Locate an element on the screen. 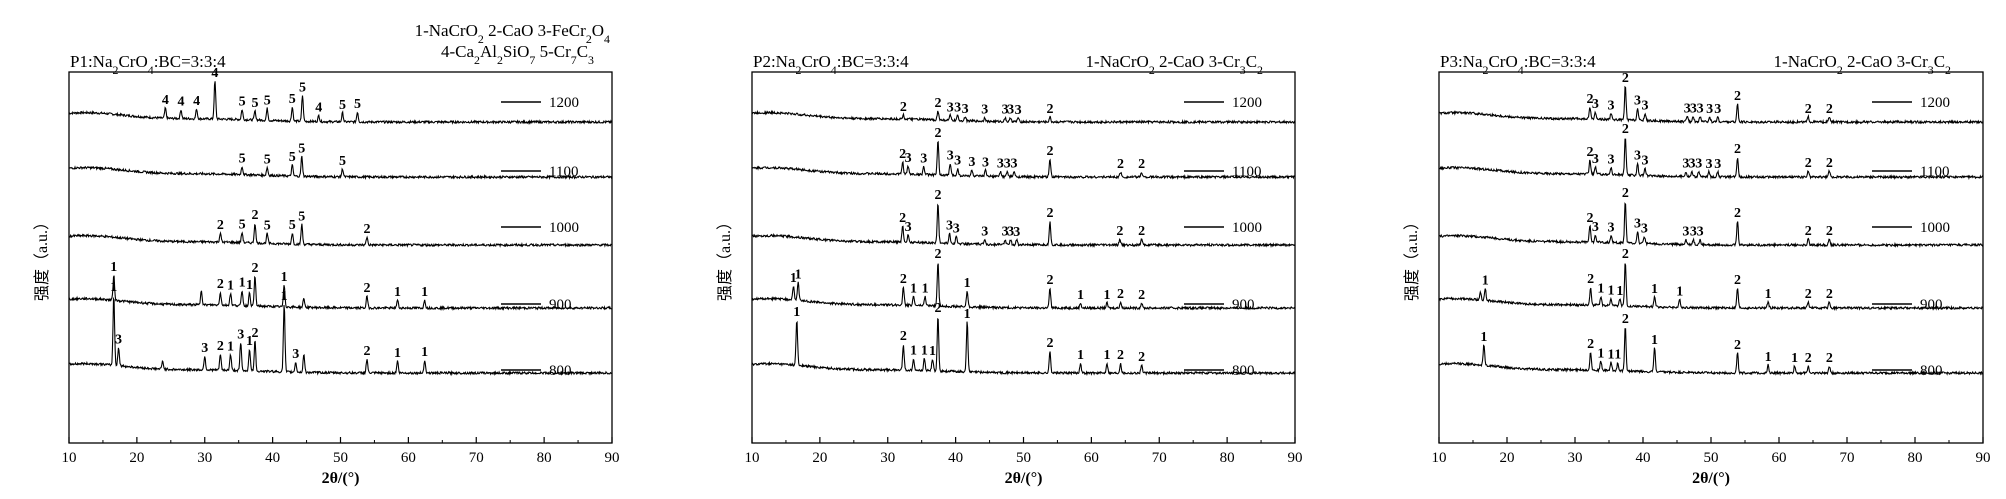 The width and height of the screenshot is (2006, 499). x-tick-label: 50 is located at coordinates (1023, 458).